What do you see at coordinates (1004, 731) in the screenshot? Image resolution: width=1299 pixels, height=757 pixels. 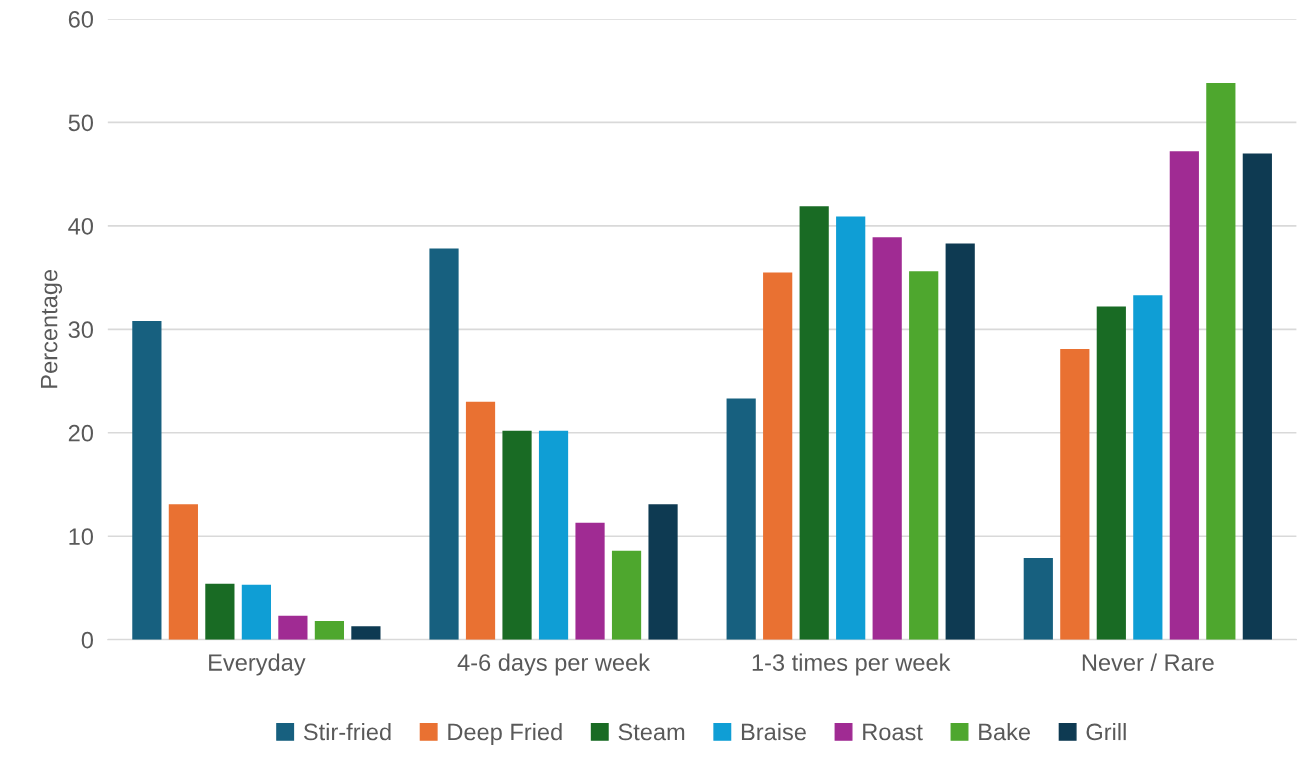 I see `legend-label: Bake` at bounding box center [1004, 731].